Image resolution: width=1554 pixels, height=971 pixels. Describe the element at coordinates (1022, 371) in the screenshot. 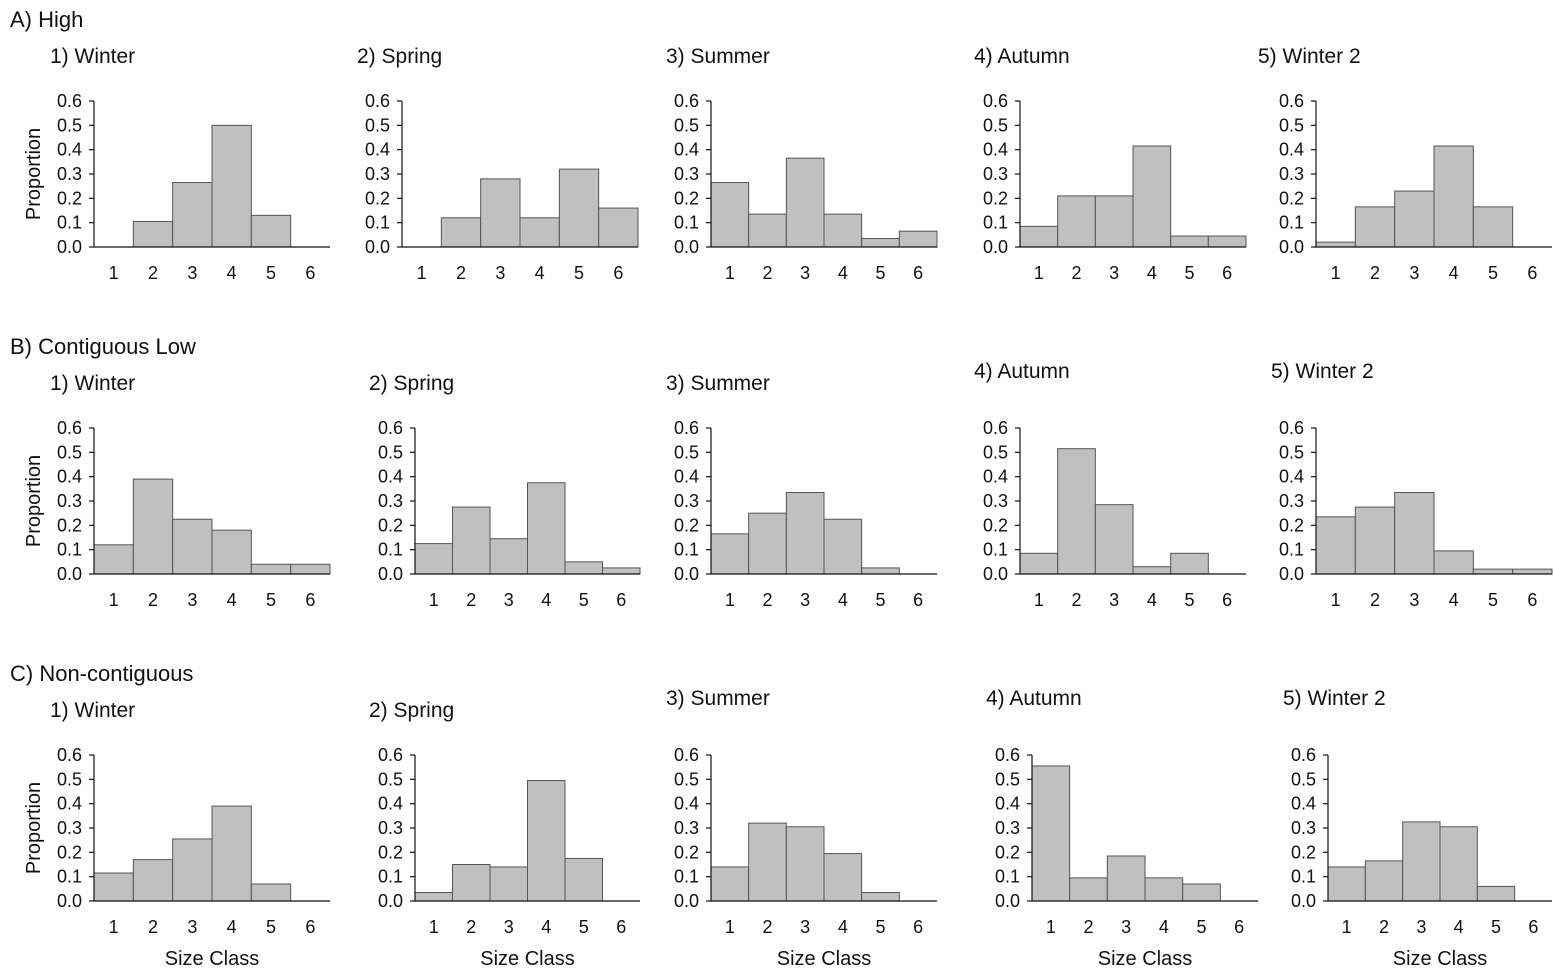

I see `panel-title: 4) Autumn` at that location.